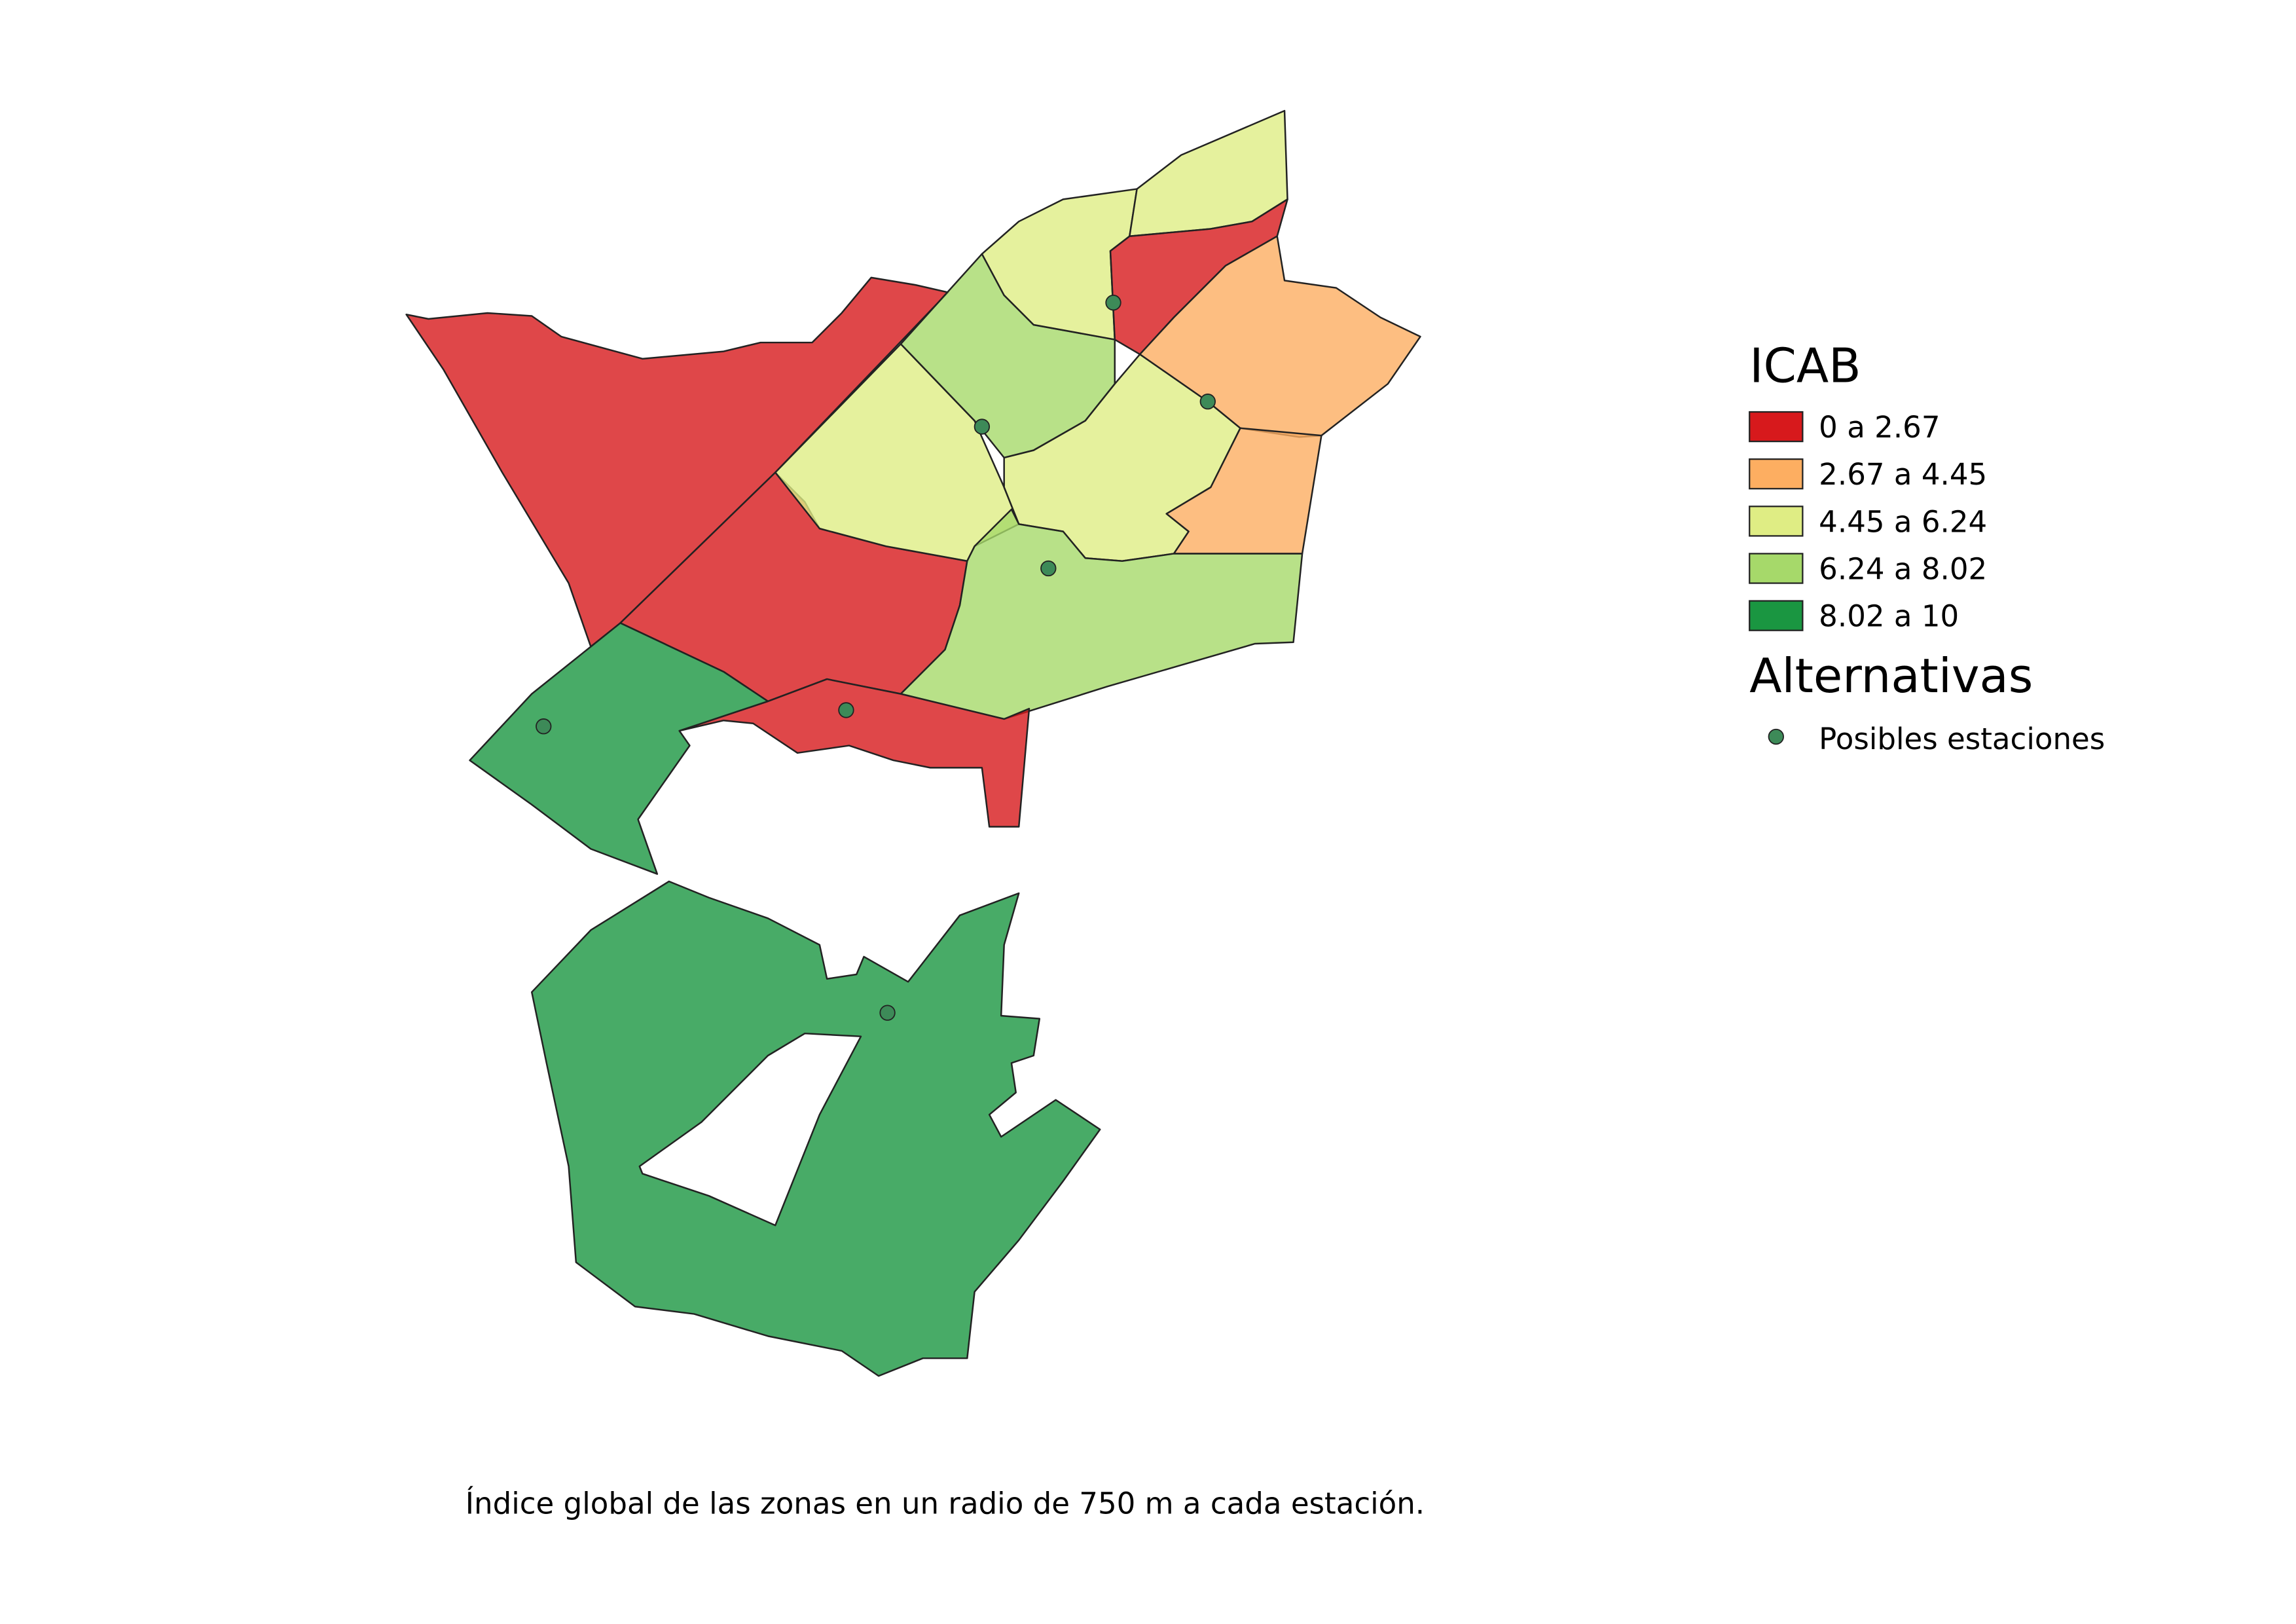 Image resolution: width=2296 pixels, height=1624 pixels. Describe the element at coordinates (1889, 616) in the screenshot. I see `legend-label: 8.02 a 10` at that location.